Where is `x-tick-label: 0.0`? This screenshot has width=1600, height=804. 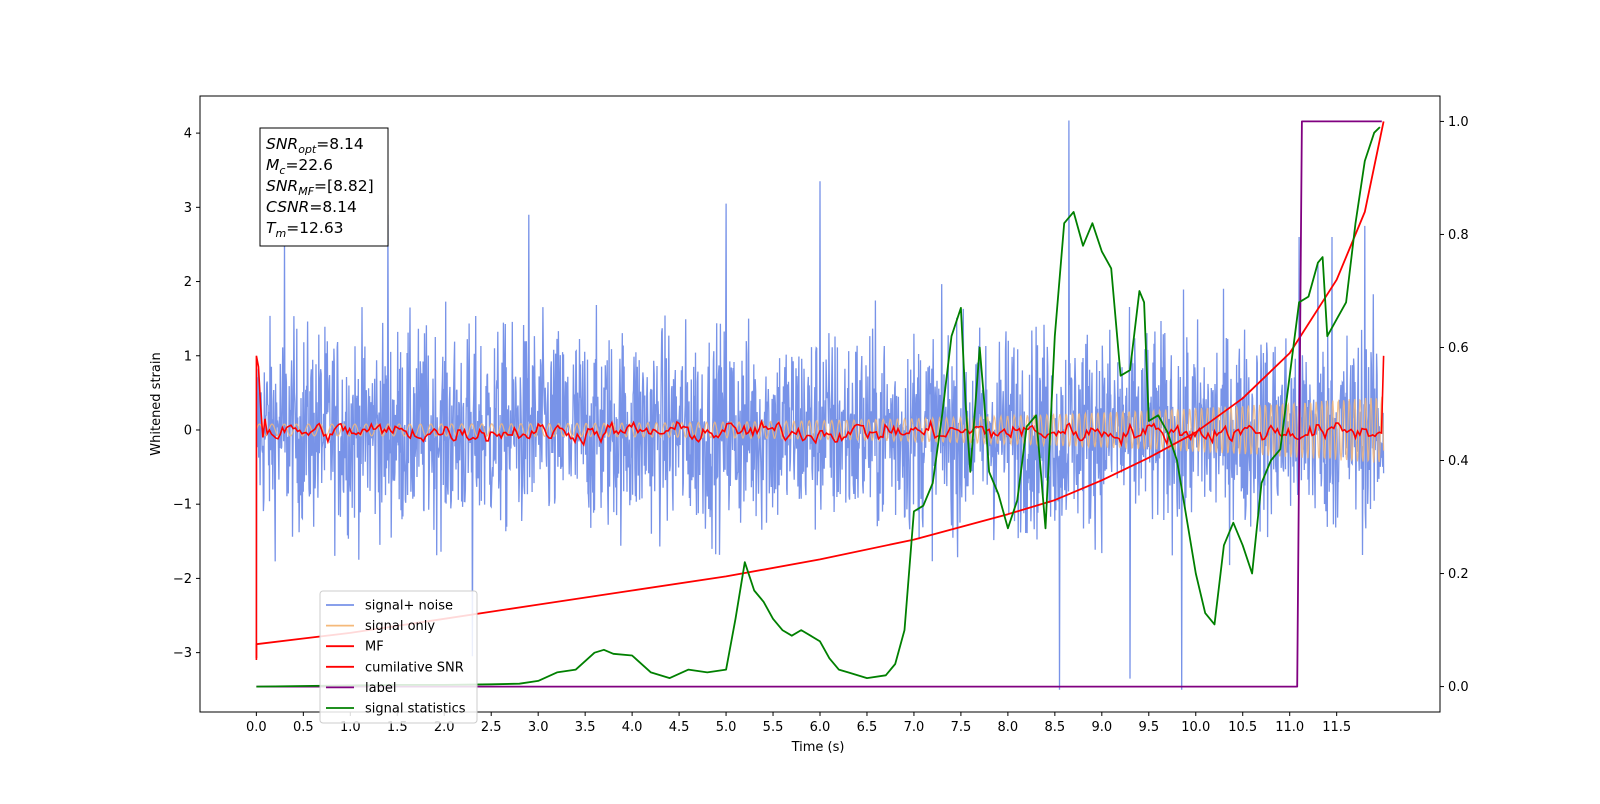
x-tick-label: 0.0 is located at coordinates (256, 727).